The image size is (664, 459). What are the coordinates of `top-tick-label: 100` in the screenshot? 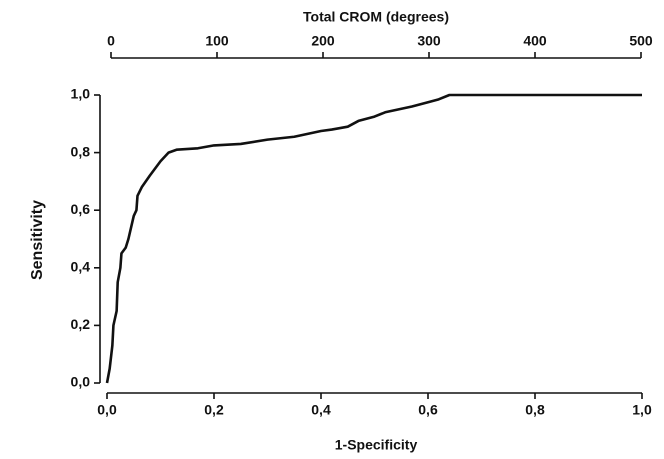 It's located at (217, 41).